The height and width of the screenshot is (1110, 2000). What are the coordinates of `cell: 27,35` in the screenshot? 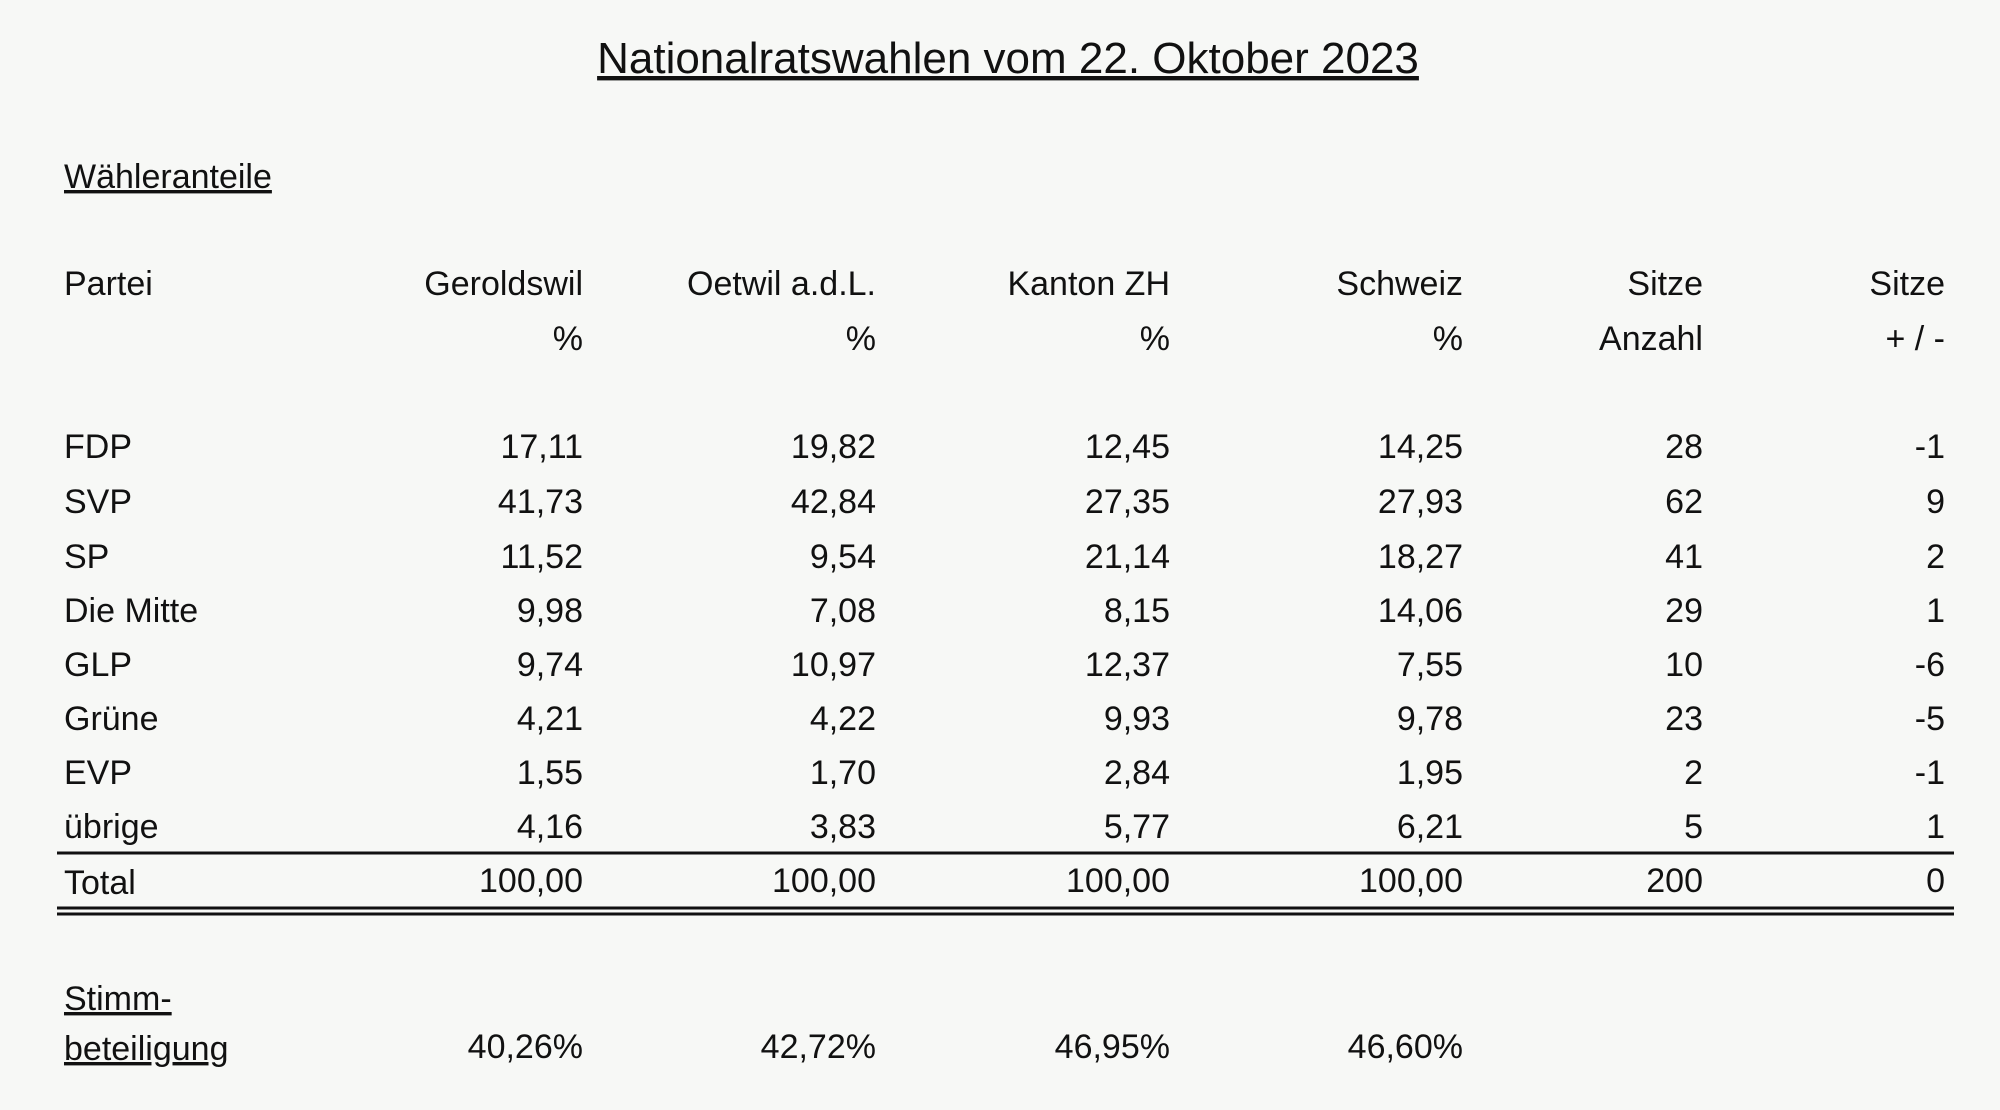 It's located at (1127, 502).